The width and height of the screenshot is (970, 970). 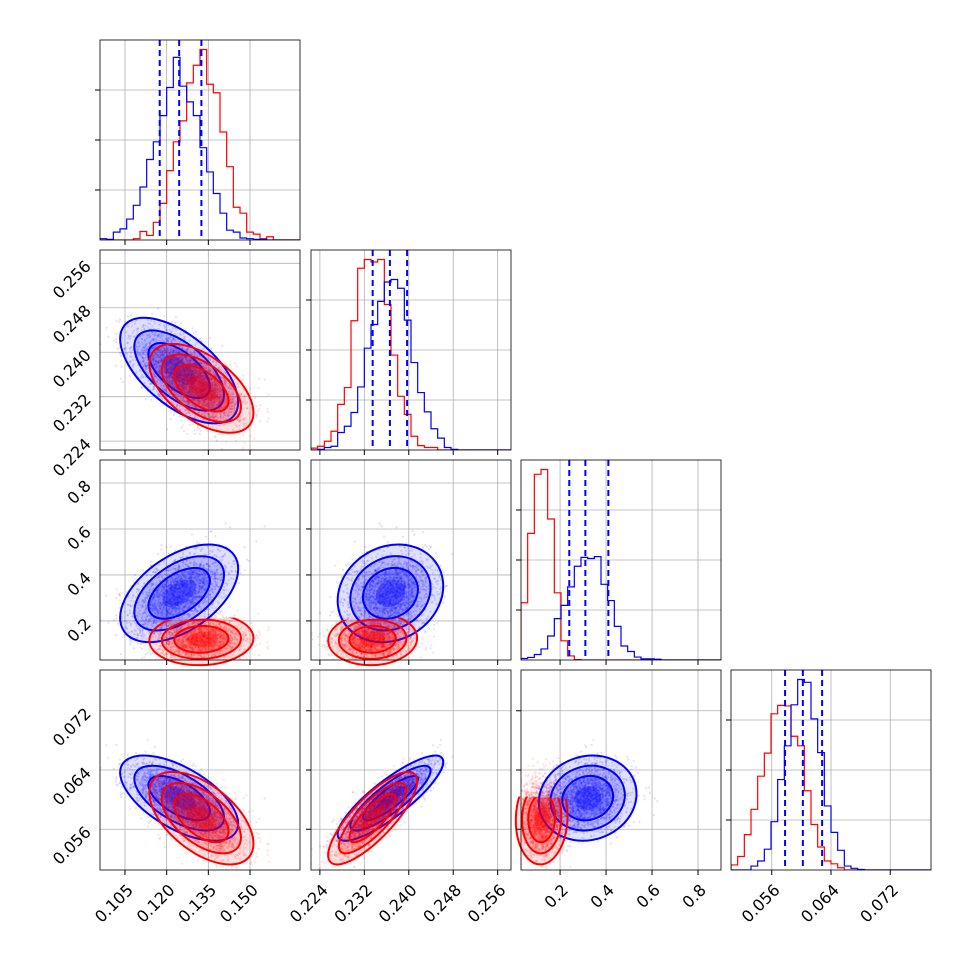 I want to click on y-tick-label: 0.240, so click(x=72, y=369).